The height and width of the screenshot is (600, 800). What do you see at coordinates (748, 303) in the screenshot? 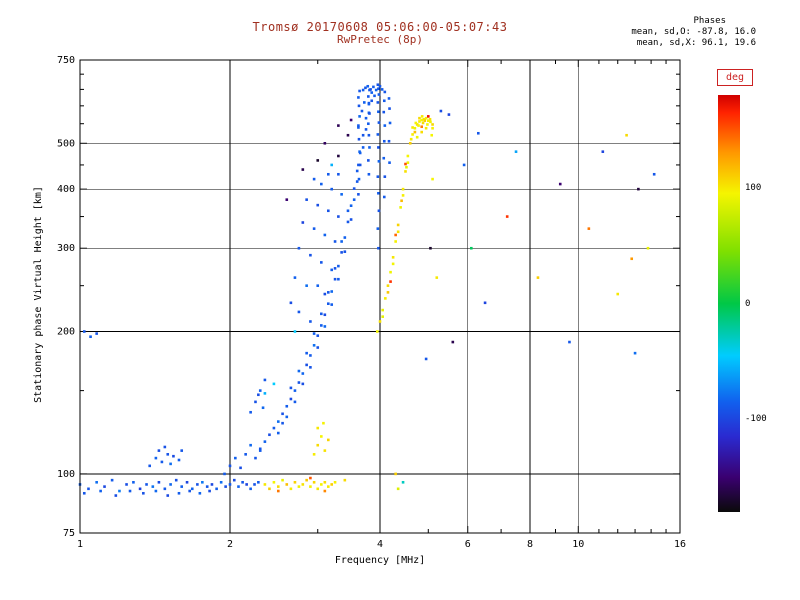
I see `colorbar-tick-label: 0` at bounding box center [748, 303].